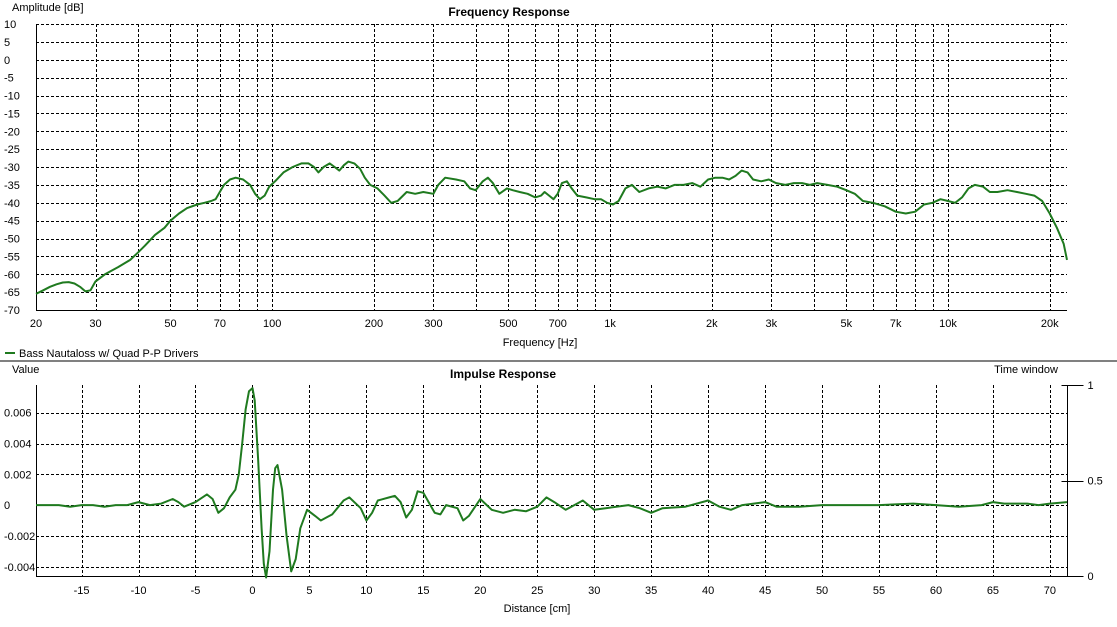 The width and height of the screenshot is (1117, 627). I want to click on impulse-x-tick-label: 55, so click(879, 591).